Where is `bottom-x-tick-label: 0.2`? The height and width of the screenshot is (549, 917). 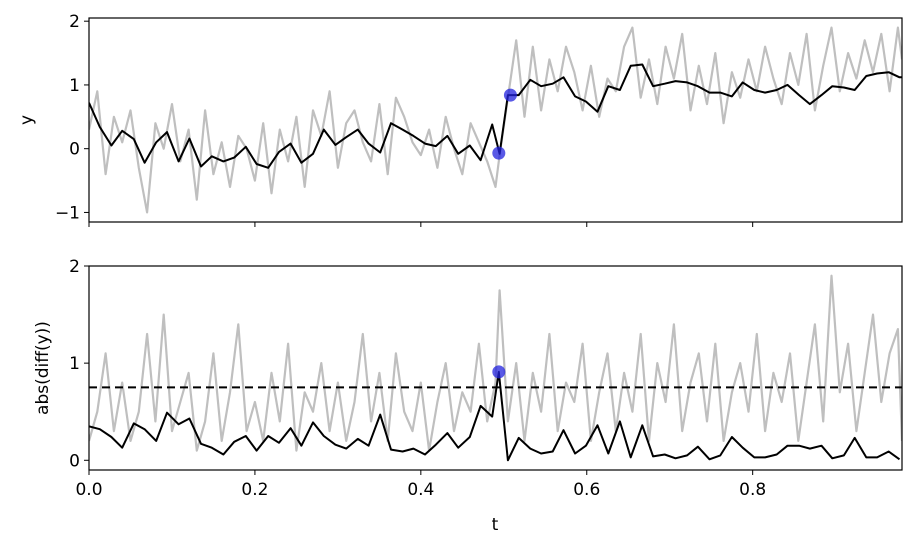 bottom-x-tick-label: 0.2 is located at coordinates (254, 490).